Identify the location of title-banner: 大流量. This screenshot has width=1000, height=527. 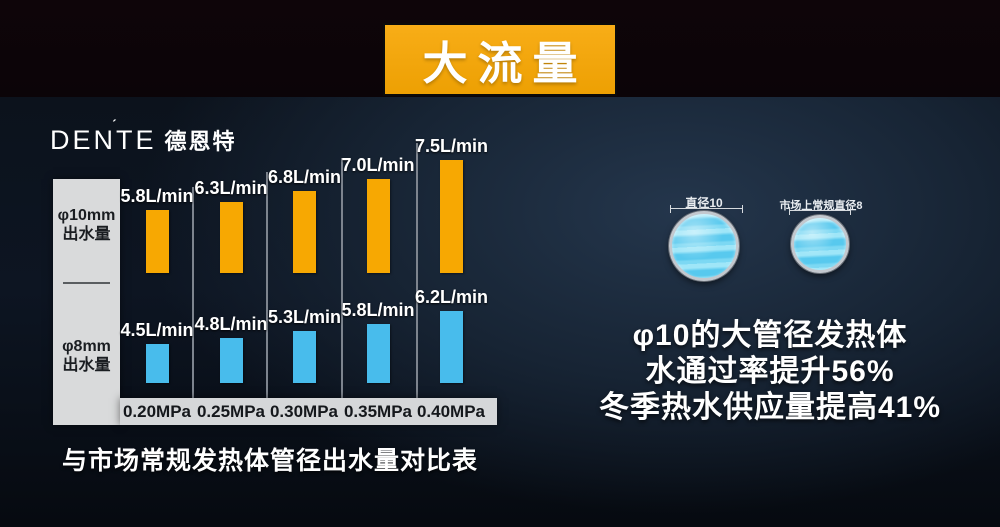
(500, 59).